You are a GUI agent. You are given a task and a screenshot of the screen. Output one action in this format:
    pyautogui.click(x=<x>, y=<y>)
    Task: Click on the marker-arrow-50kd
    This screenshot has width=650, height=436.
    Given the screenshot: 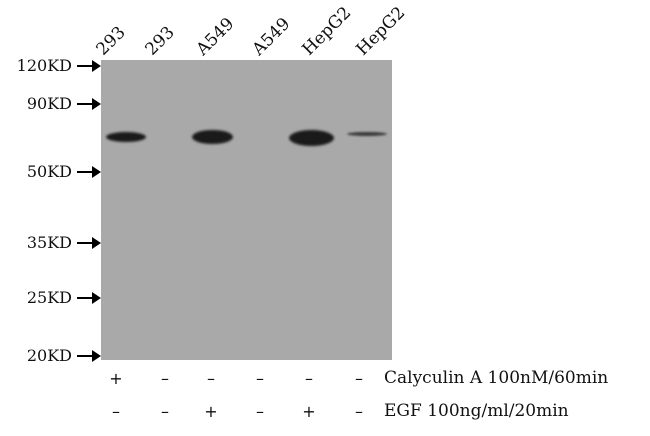 What is the action you would take?
    pyautogui.click(x=89, y=172)
    